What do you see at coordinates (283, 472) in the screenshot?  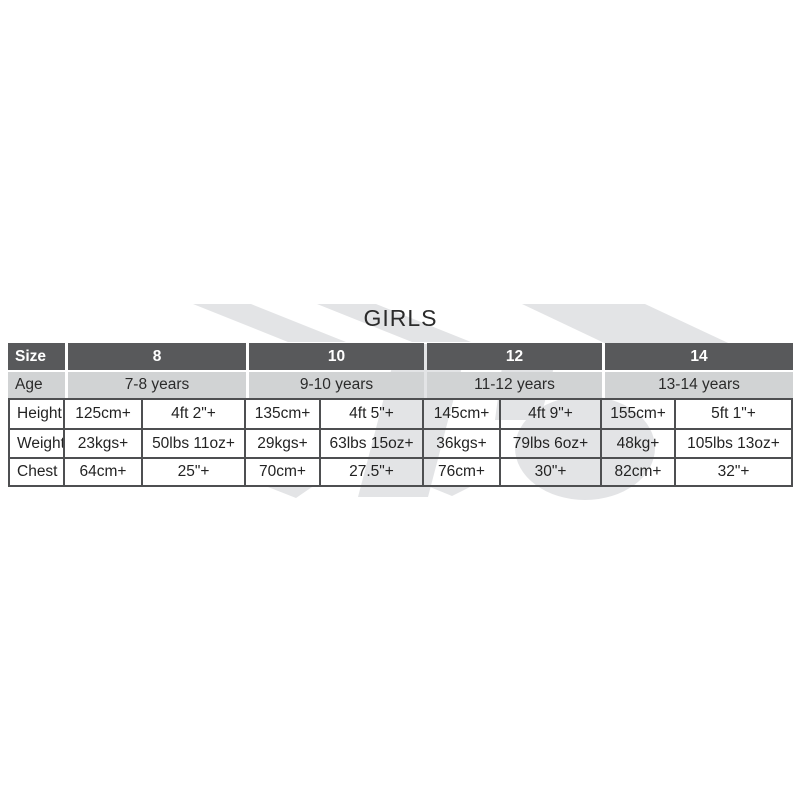 I see `chest-metric: 70cm+` at bounding box center [283, 472].